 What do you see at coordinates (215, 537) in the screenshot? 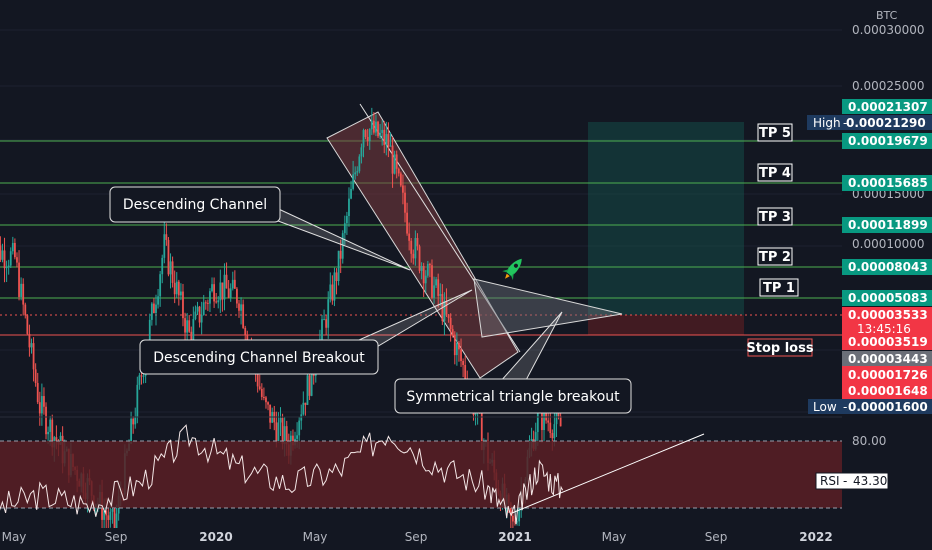
I see `x-tick: 2020` at bounding box center [215, 537].